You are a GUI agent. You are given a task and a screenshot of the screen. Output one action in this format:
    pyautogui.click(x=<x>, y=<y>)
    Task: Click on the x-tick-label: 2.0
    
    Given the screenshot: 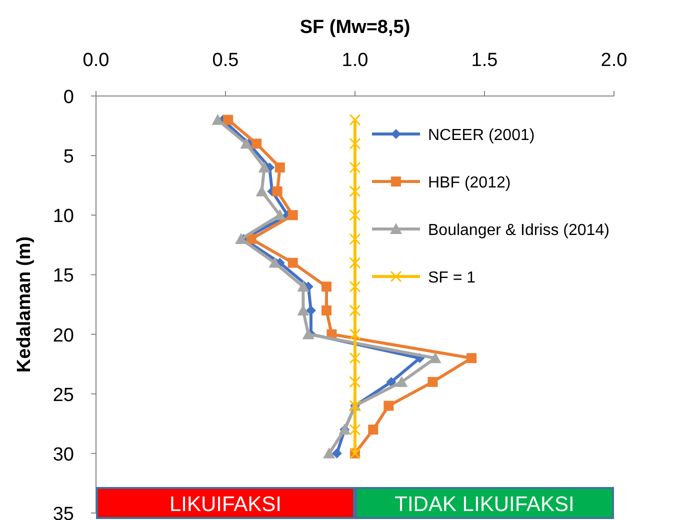 What is the action you would take?
    pyautogui.click(x=614, y=60)
    